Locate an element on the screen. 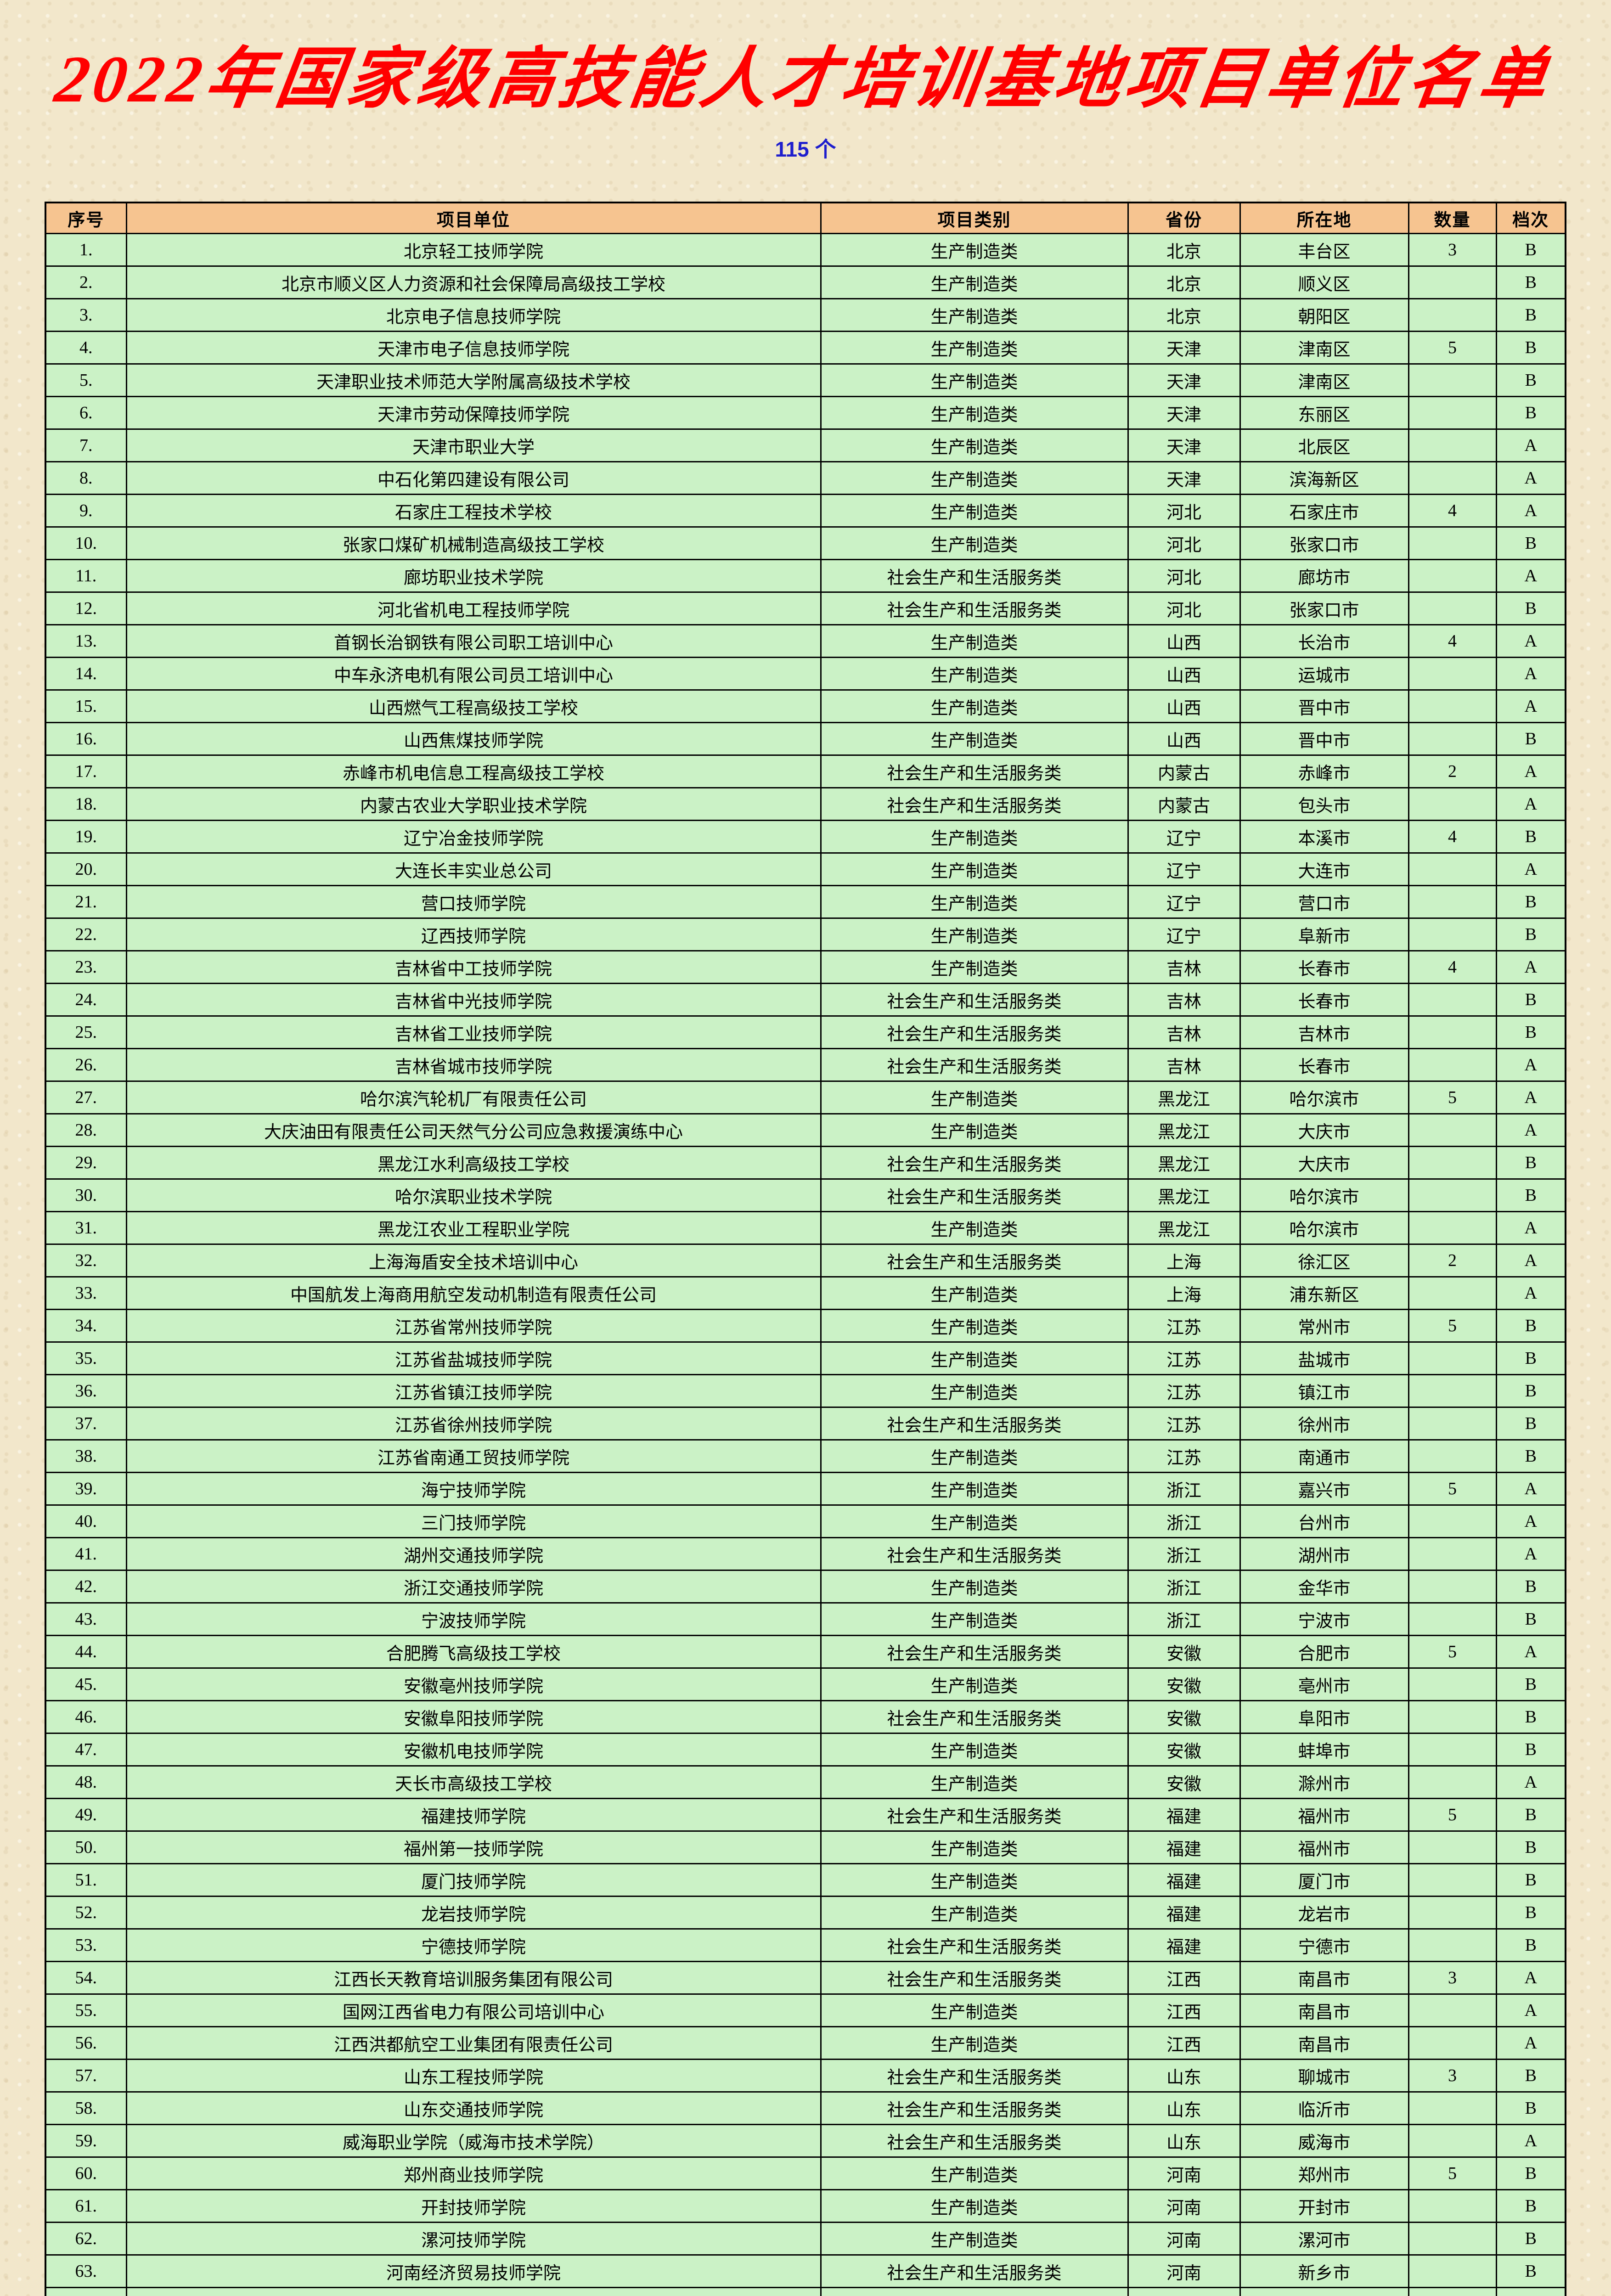  cell-city: 南昌市 is located at coordinates (1324, 1978).